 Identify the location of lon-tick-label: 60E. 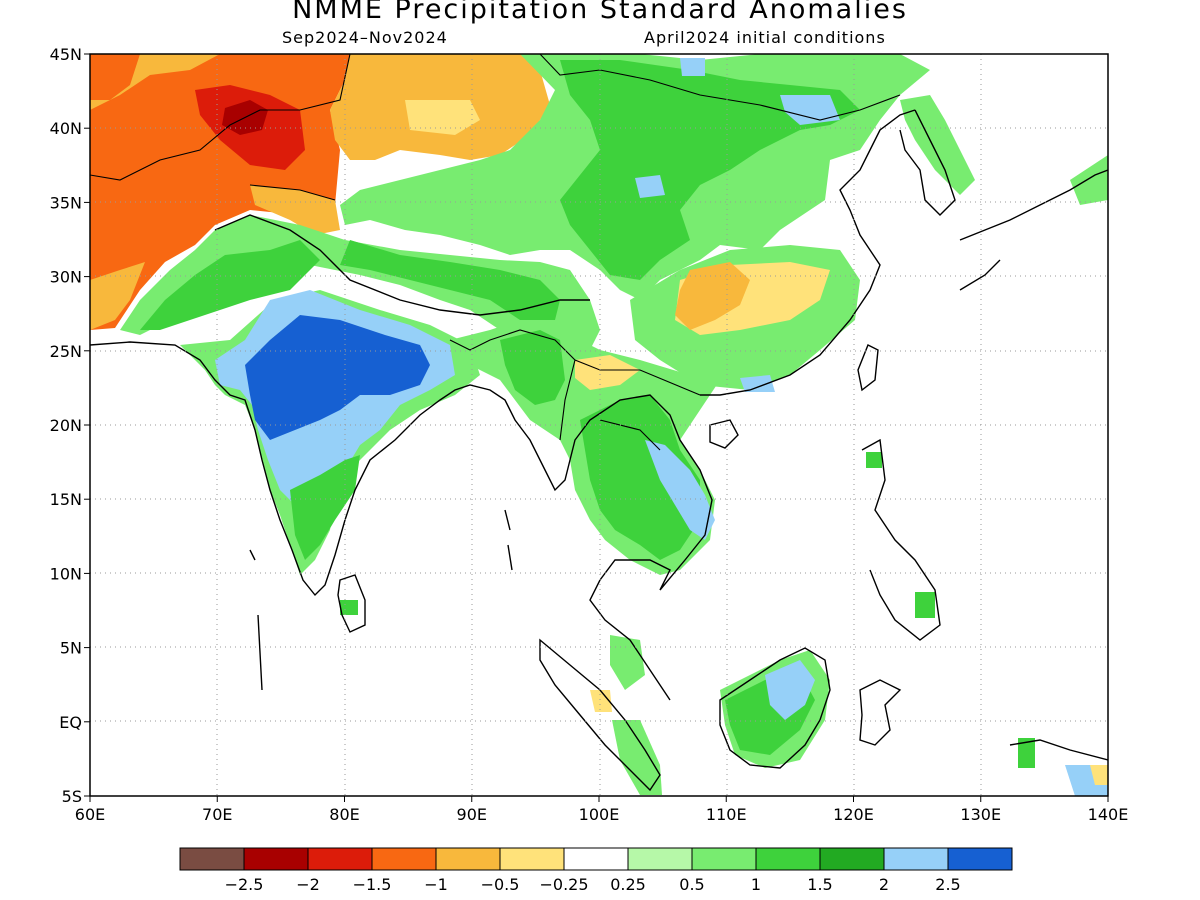
(90, 814).